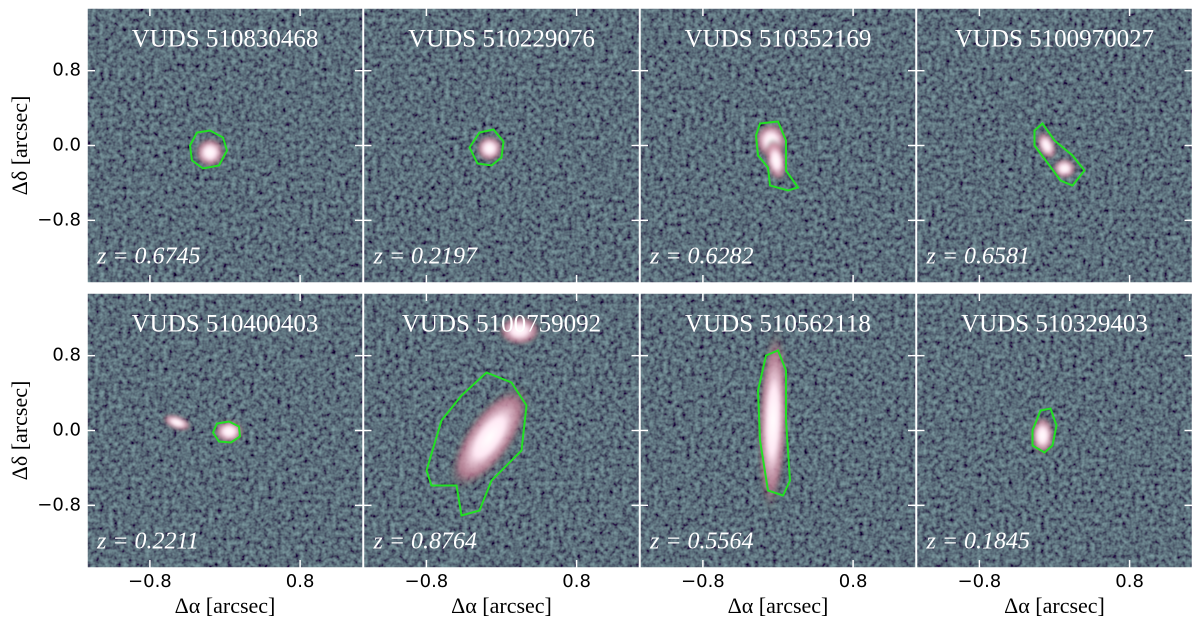  Describe the element at coordinates (426, 257) in the screenshot. I see `redshift-label: z = 0.2197` at that location.